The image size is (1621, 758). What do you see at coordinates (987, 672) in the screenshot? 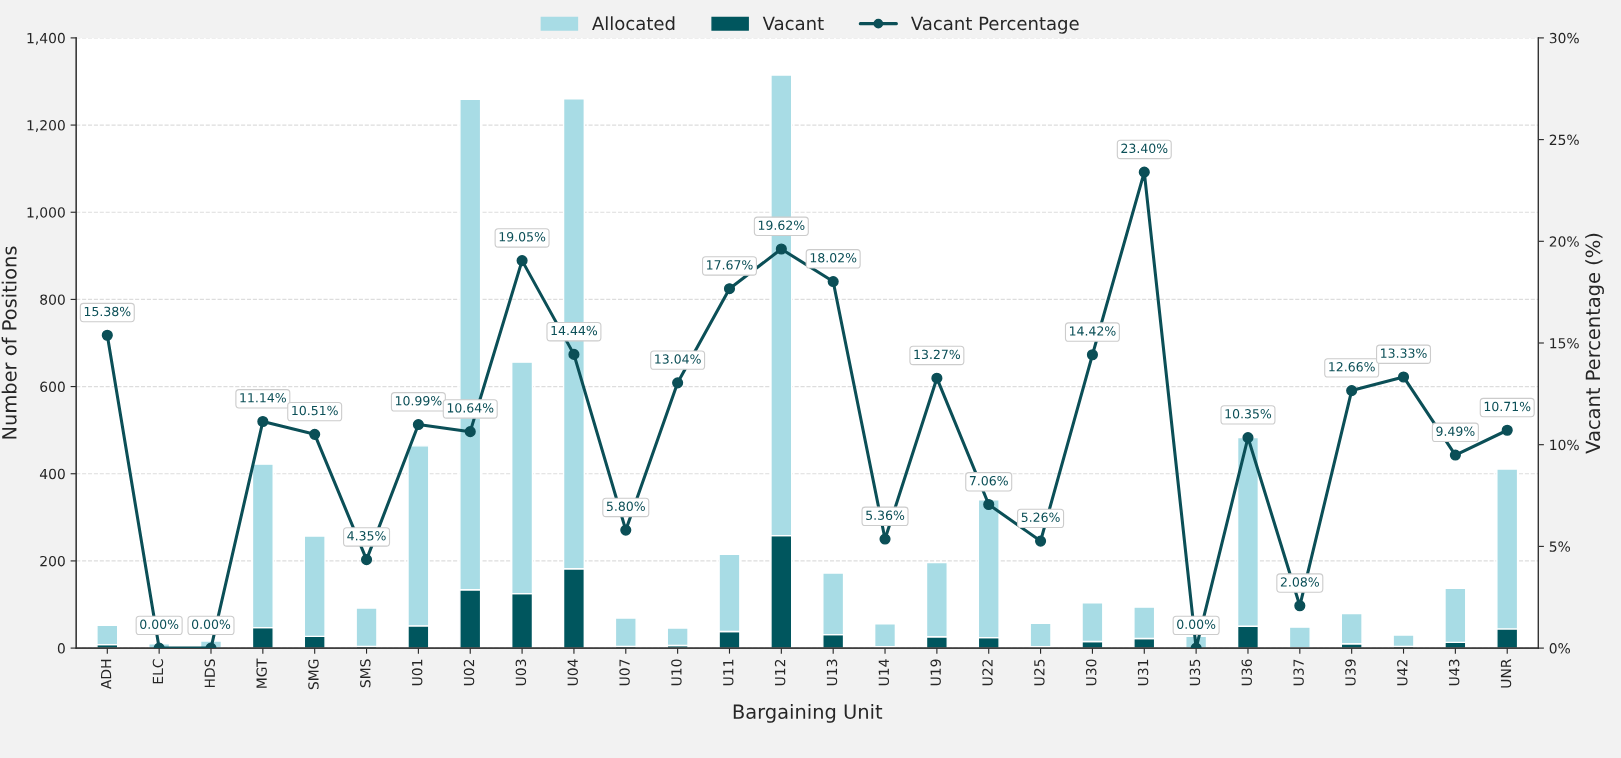
I see `x-tick-label: U22` at bounding box center [987, 672].